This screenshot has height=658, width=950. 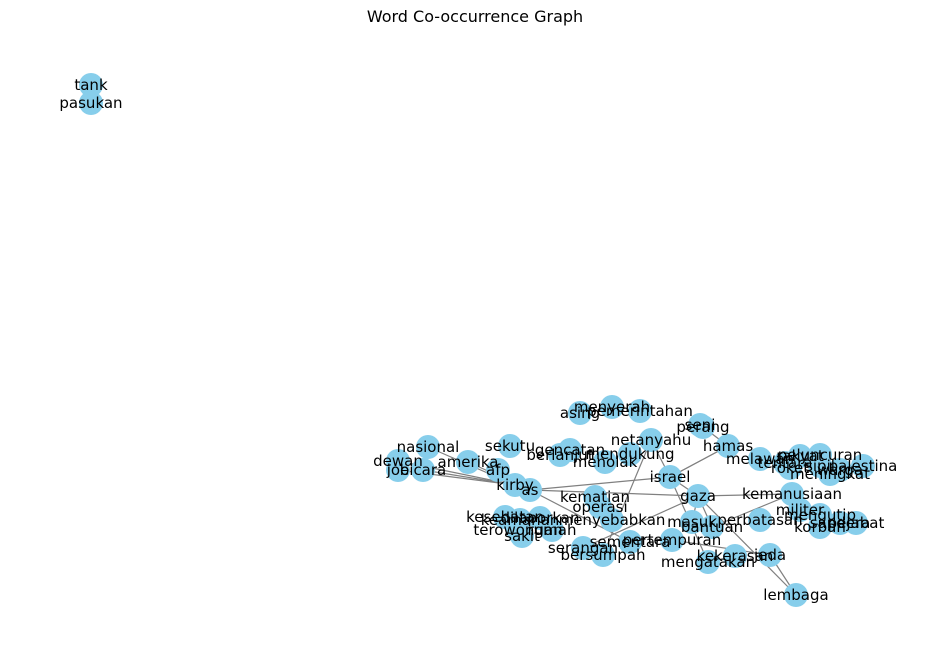 I want to click on node-menolak, so click(x=605, y=462).